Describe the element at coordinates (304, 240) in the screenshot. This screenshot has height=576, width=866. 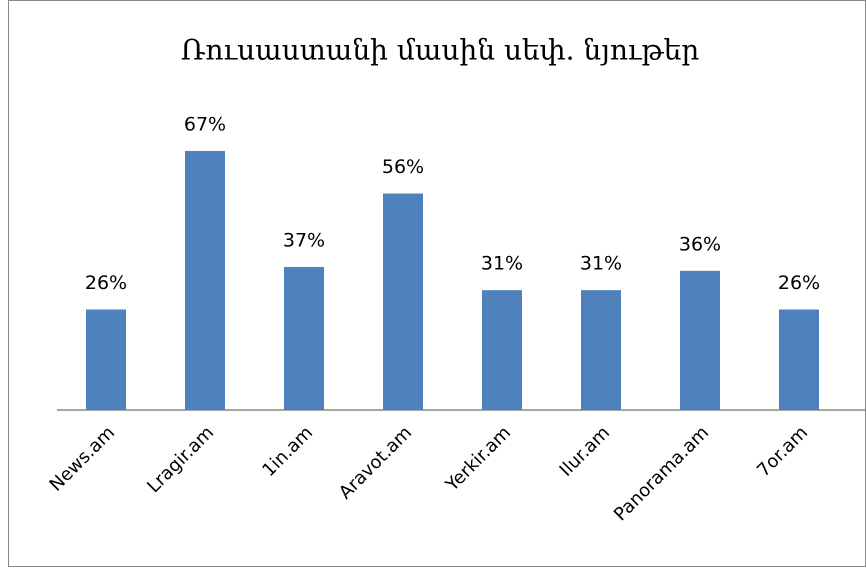
I see `value-label: 37%` at that location.